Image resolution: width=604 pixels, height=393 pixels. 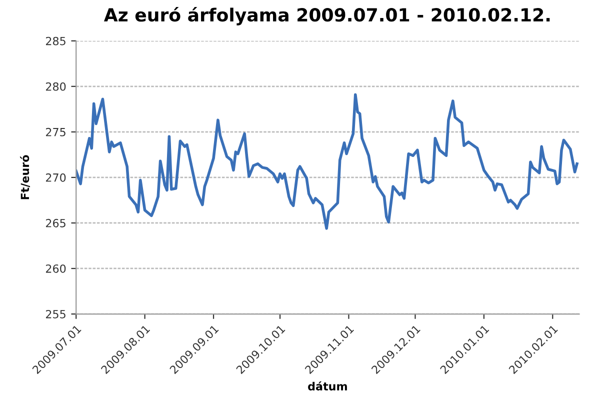 I want to click on y-tick-label: 285, so click(x=56, y=41).